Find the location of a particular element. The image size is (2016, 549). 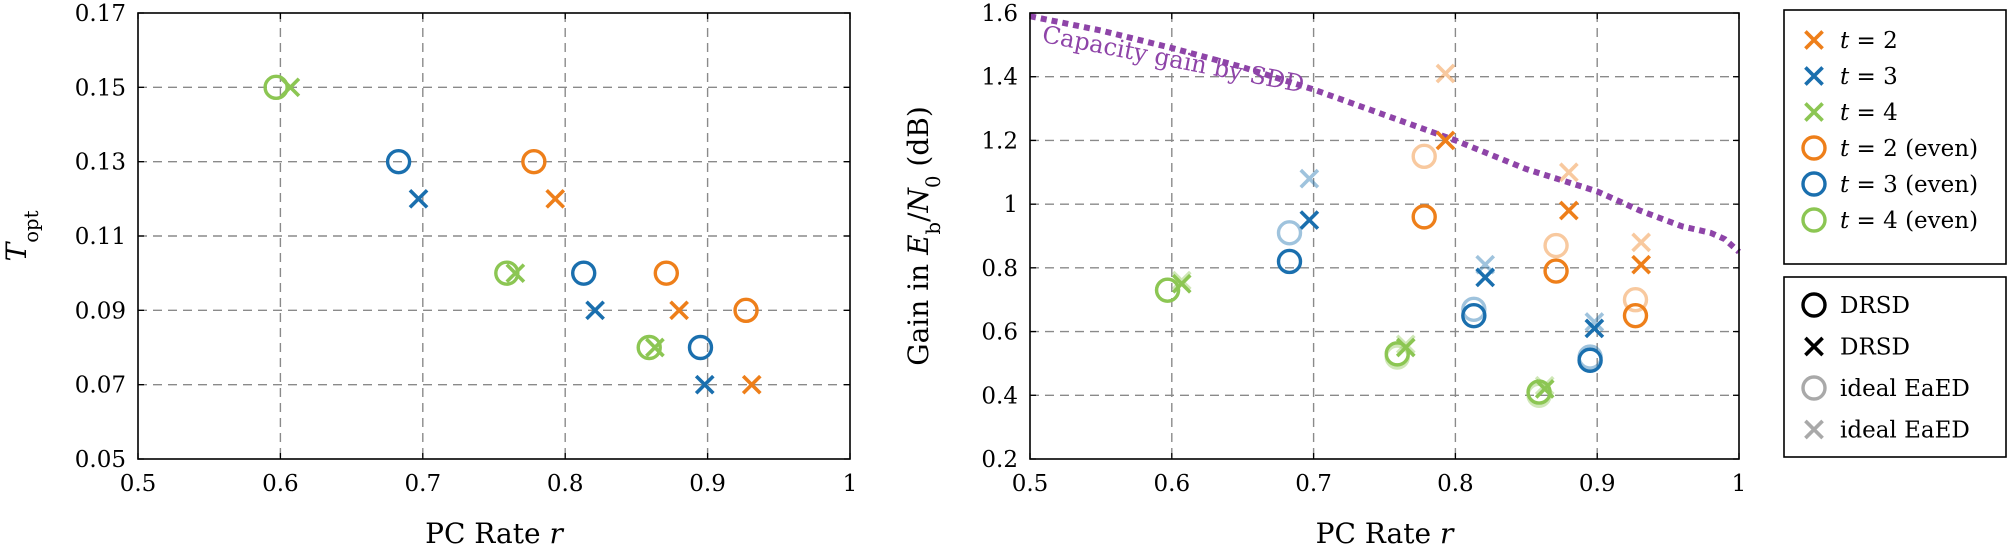

legend-decoders: DRSD DRSD ideal EaED ideal EaED is located at coordinates (1895, 367).